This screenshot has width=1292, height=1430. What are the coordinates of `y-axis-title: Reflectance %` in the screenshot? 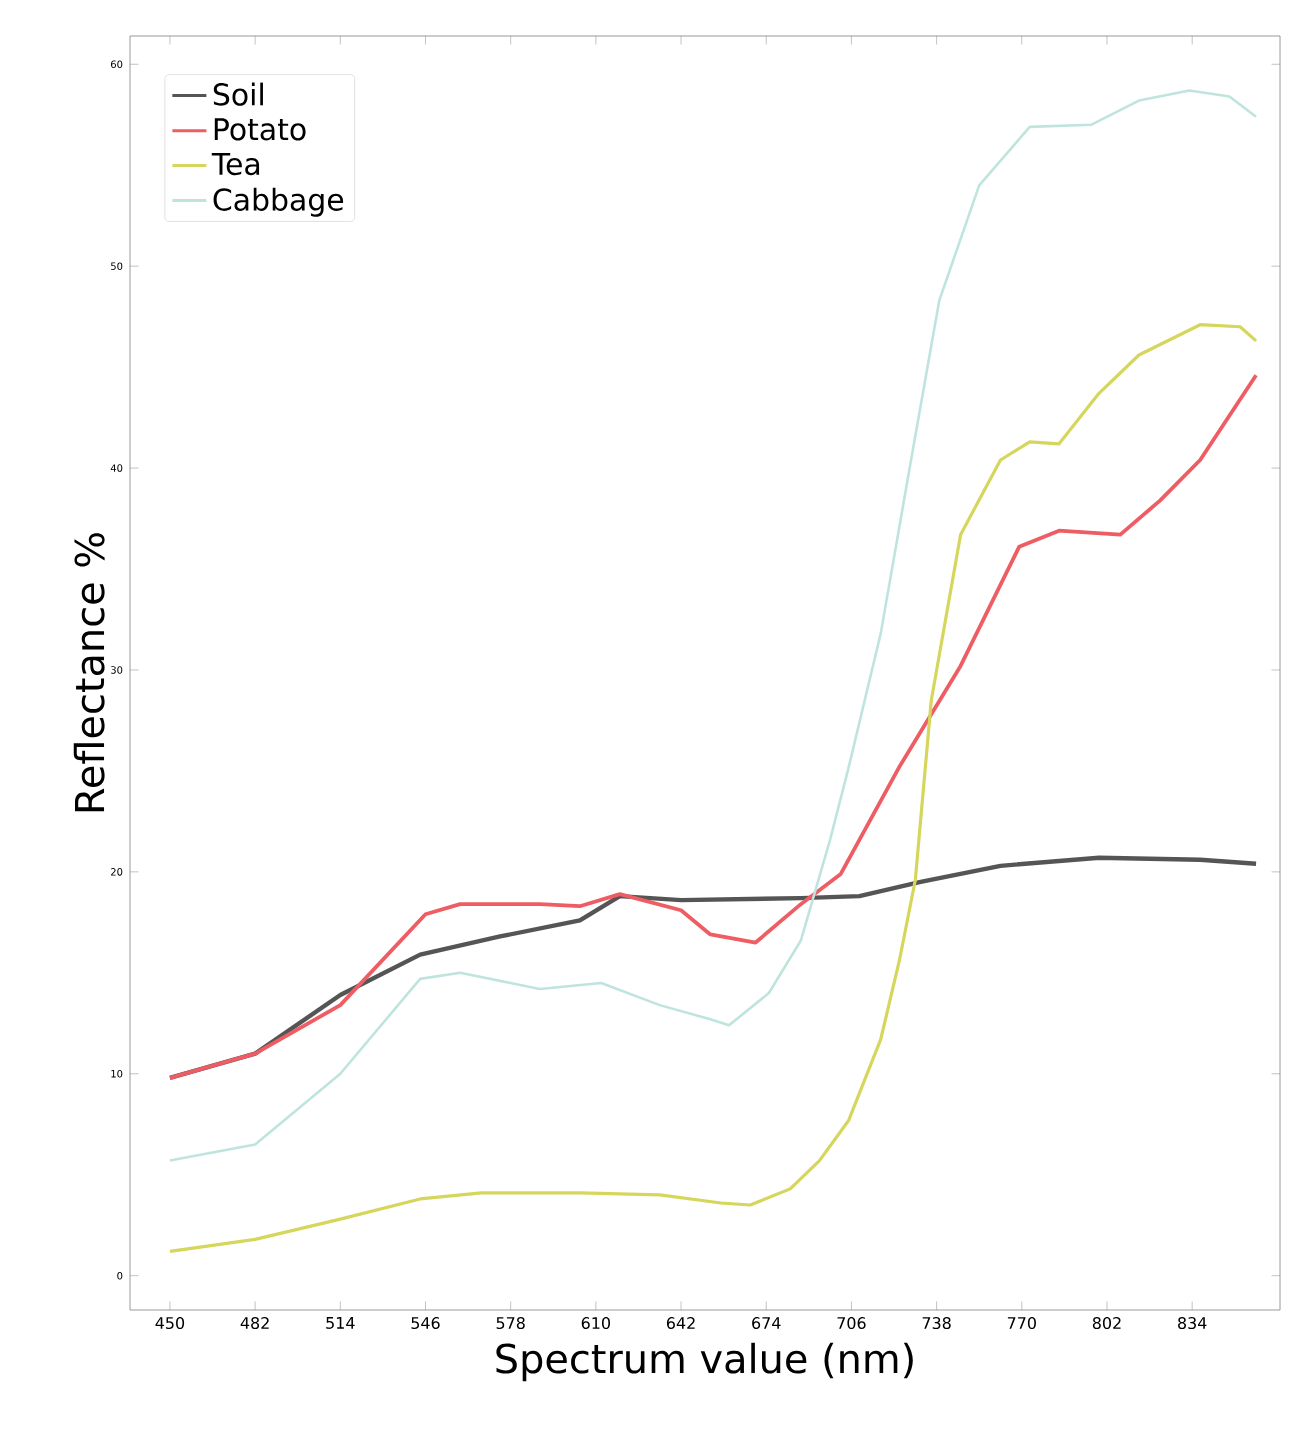 It's located at (89, 672).